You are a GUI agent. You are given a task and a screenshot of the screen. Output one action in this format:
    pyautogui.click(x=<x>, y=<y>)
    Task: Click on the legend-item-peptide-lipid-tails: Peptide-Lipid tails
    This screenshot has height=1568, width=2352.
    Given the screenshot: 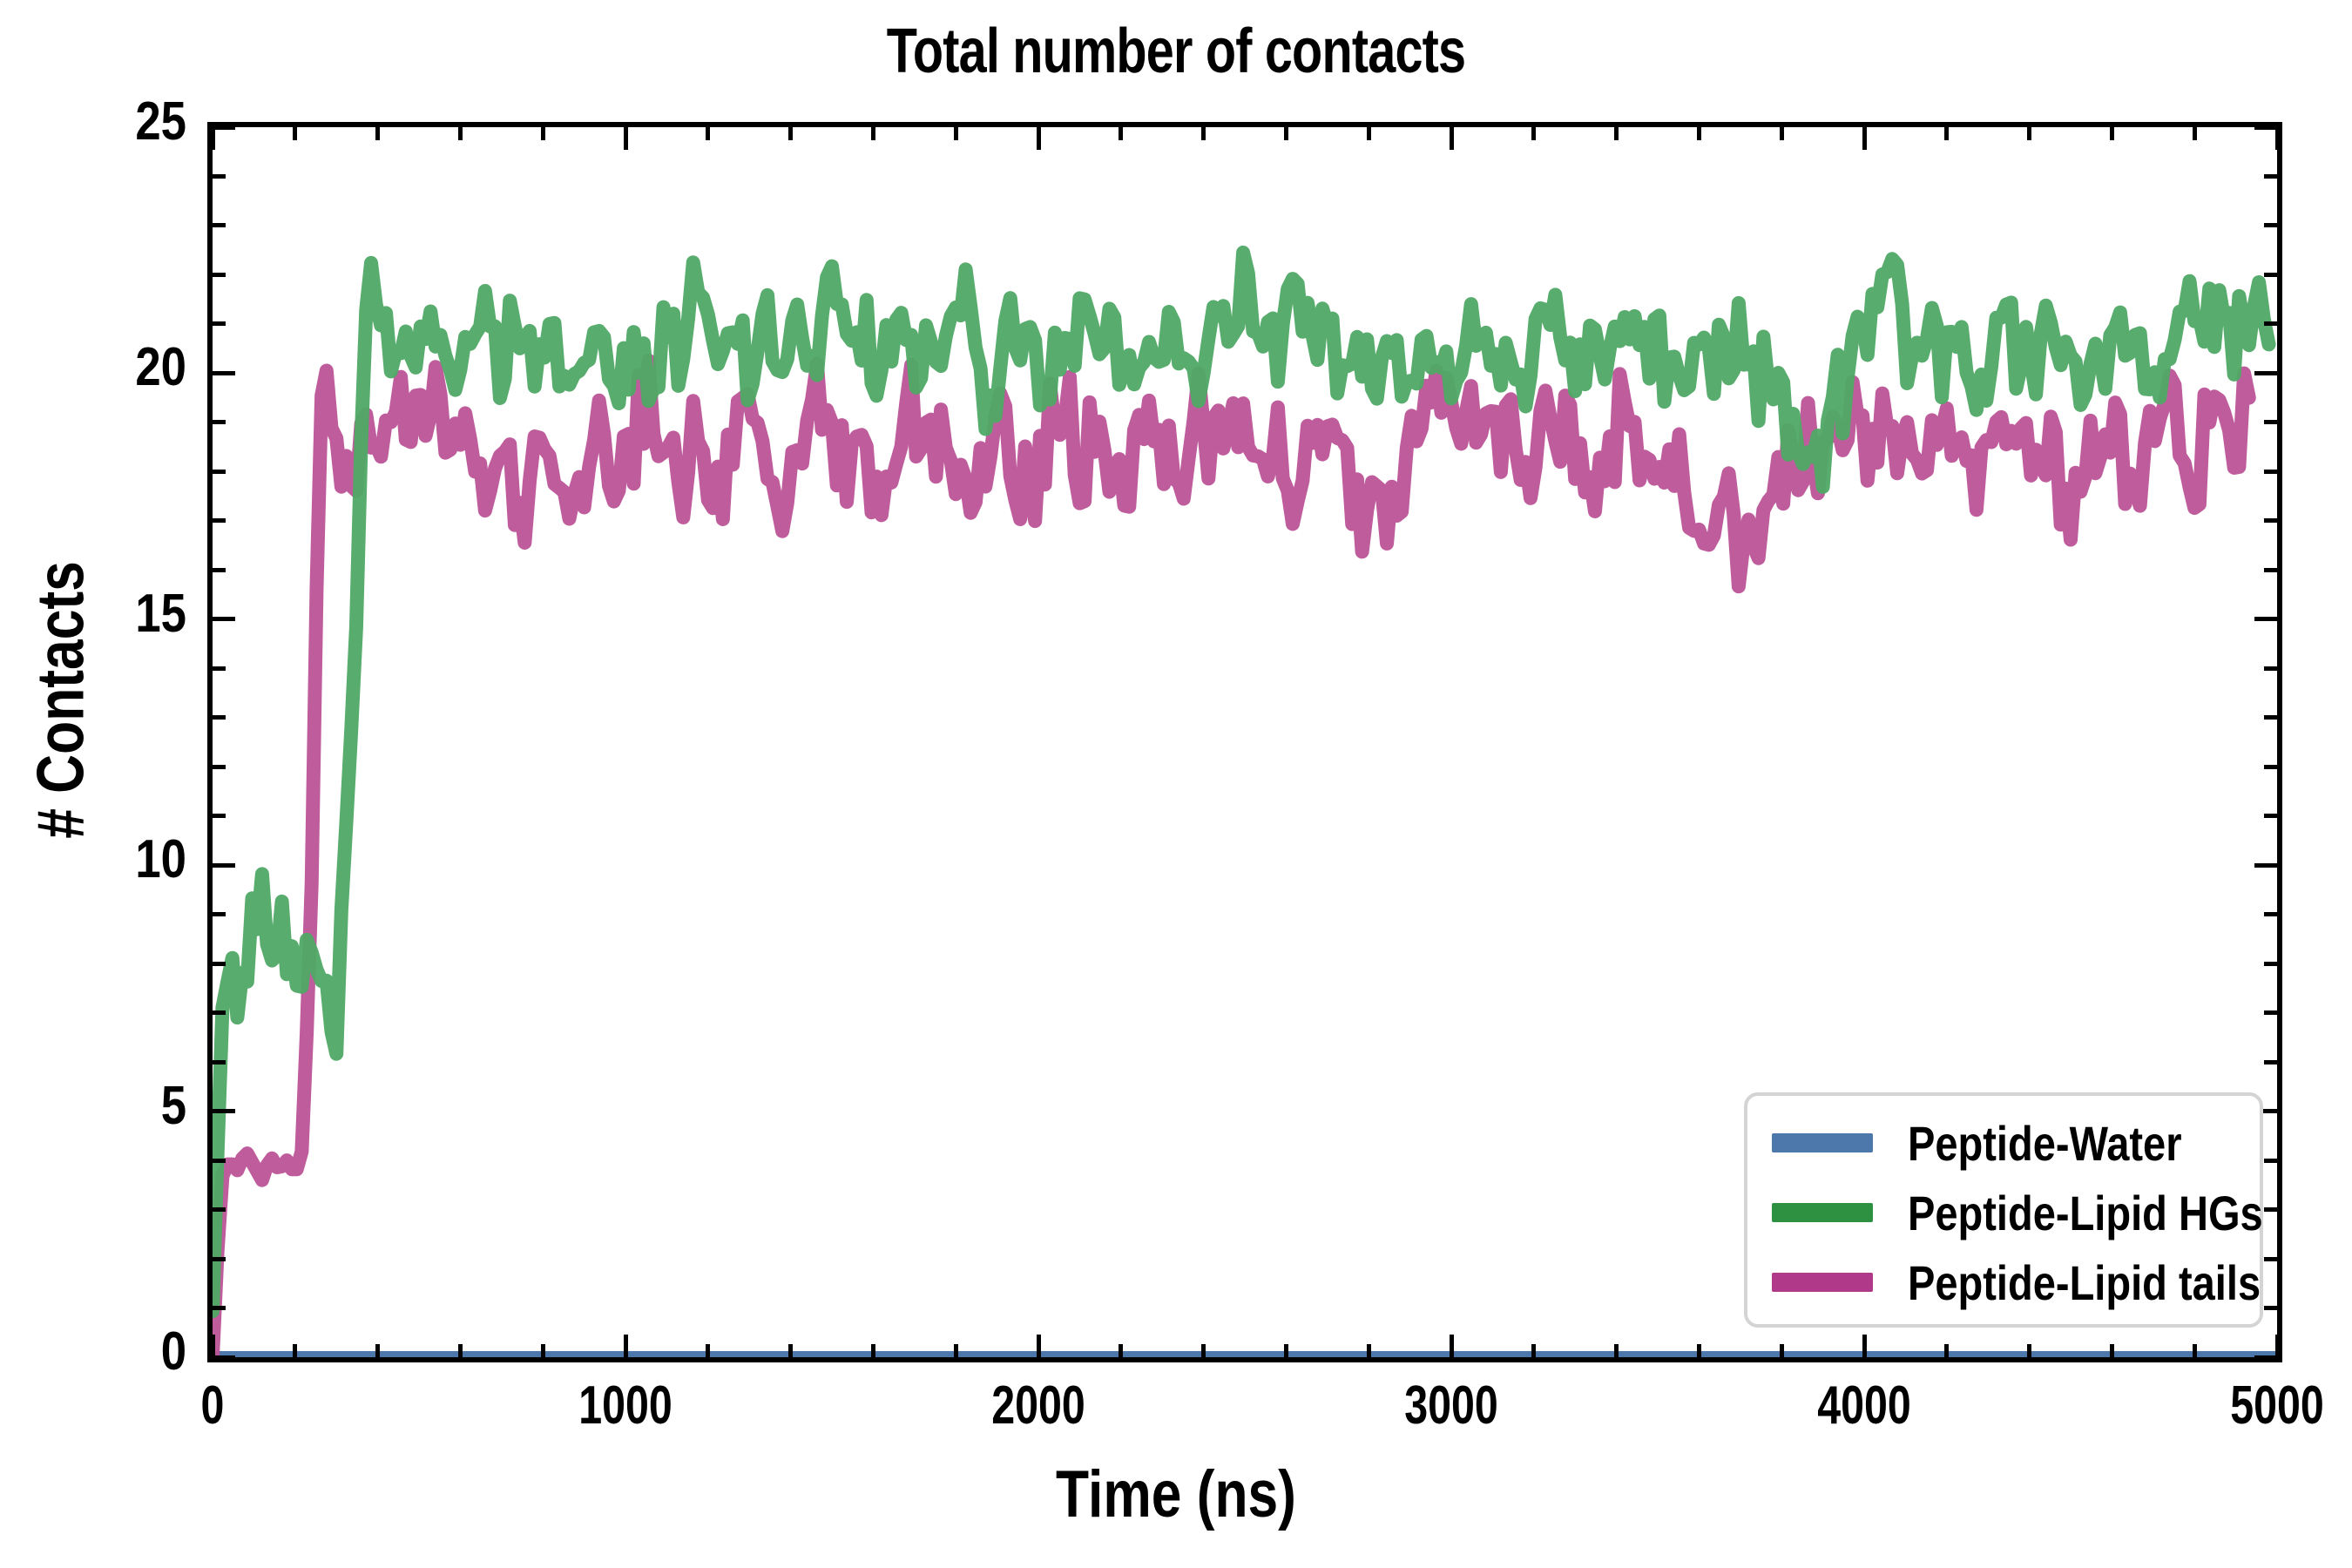 What is the action you would take?
    pyautogui.click(x=2004, y=1282)
    